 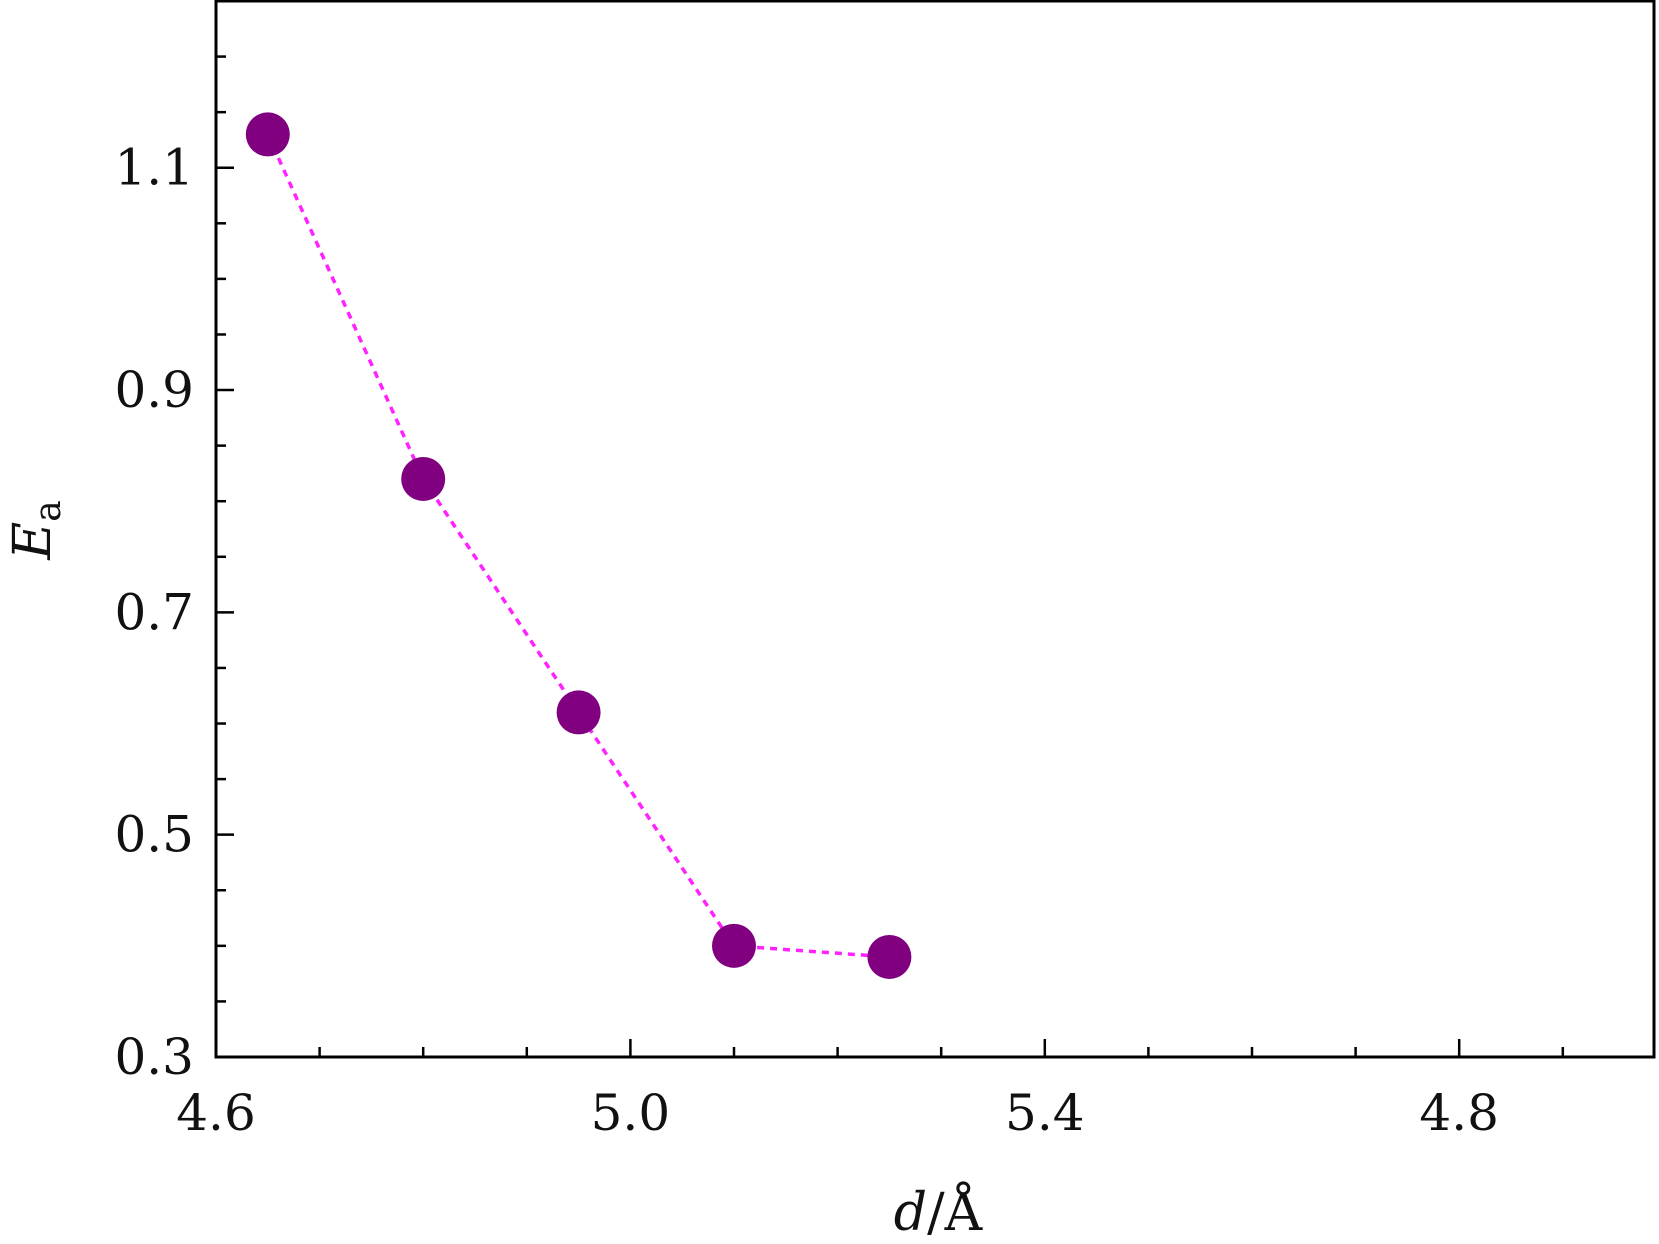 I want to click on x-axis-unit: Å, so click(x=964, y=1212).